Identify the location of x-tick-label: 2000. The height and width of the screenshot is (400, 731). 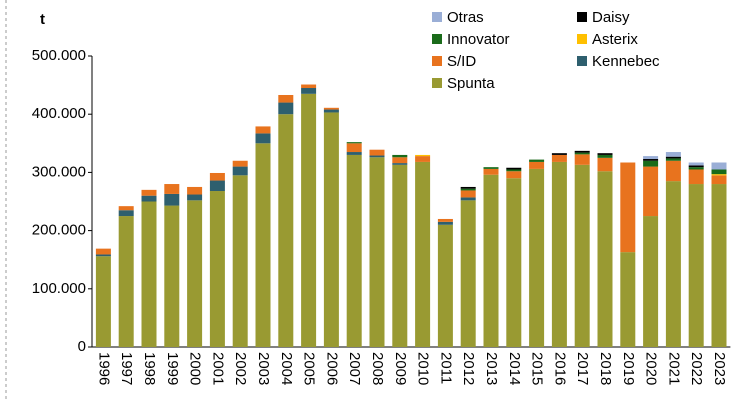
(195, 368).